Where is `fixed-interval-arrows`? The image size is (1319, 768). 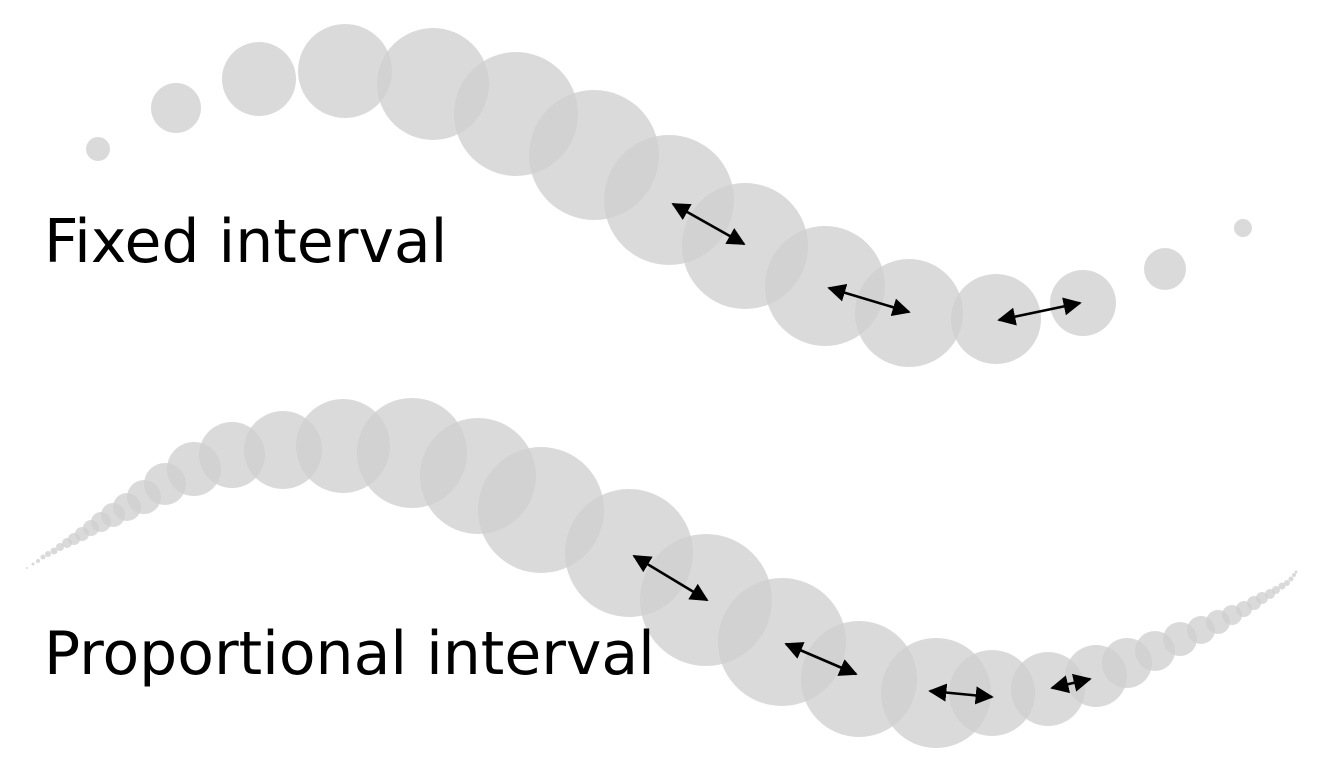
fixed-interval-arrows is located at coordinates (876, 264).